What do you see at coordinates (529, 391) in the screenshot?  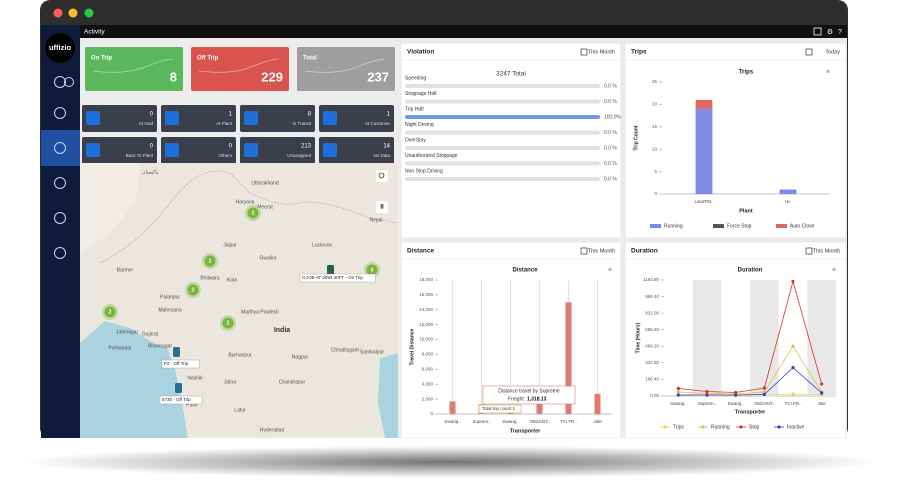 I see `tooltip-title: Distance travel by Supreme` at bounding box center [529, 391].